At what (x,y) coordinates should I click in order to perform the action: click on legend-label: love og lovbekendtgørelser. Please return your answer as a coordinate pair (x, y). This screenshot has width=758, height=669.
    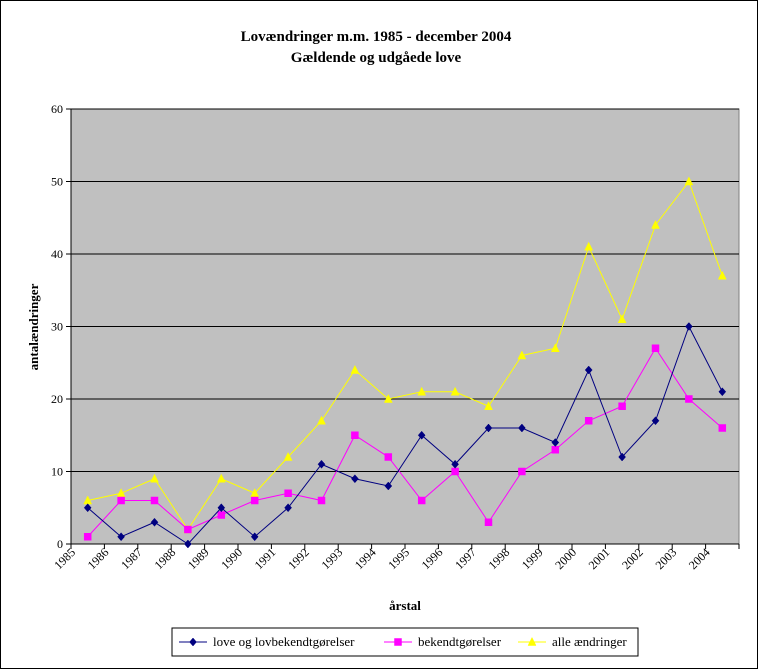
    Looking at the image, I should click on (284, 641).